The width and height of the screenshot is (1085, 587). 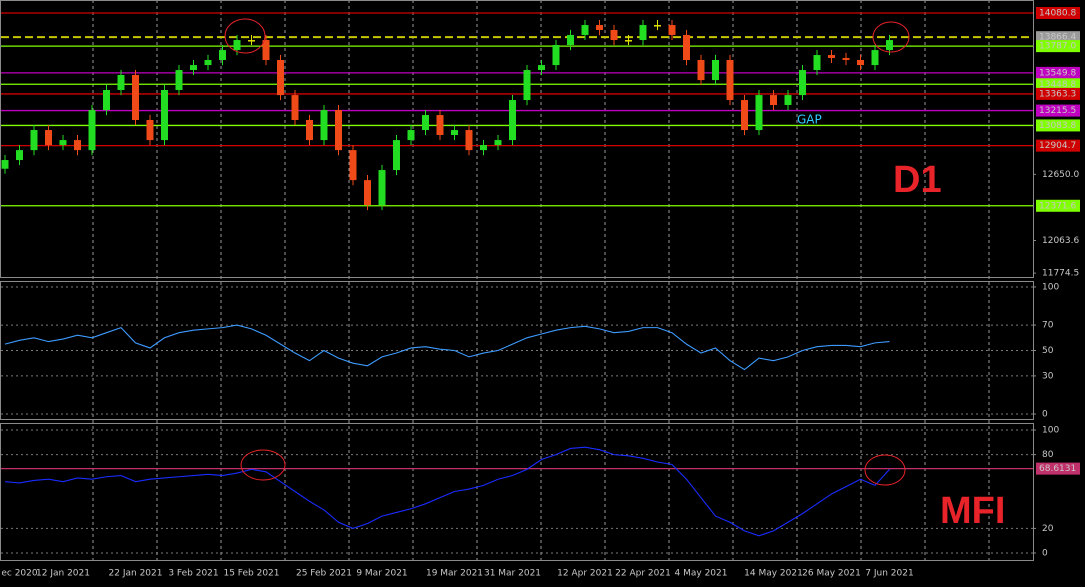 I want to click on y-tick-label: 11774.5, so click(x=1060, y=274).